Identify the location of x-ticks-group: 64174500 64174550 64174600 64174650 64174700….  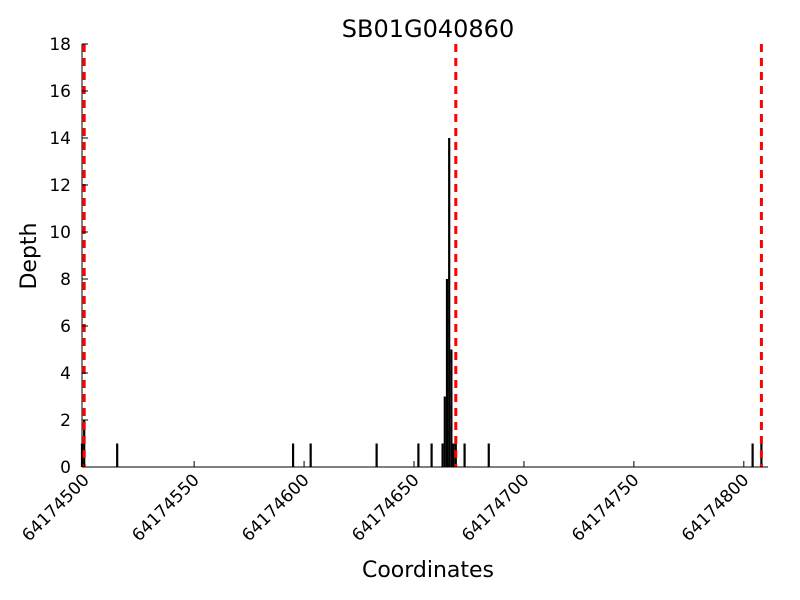
(385, 503).